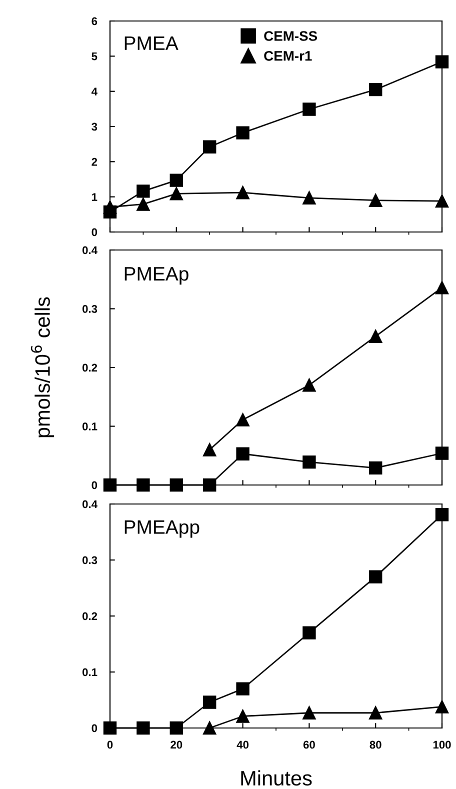 The image size is (456, 789). I want to click on y-tick-label: 4, so click(94, 92).